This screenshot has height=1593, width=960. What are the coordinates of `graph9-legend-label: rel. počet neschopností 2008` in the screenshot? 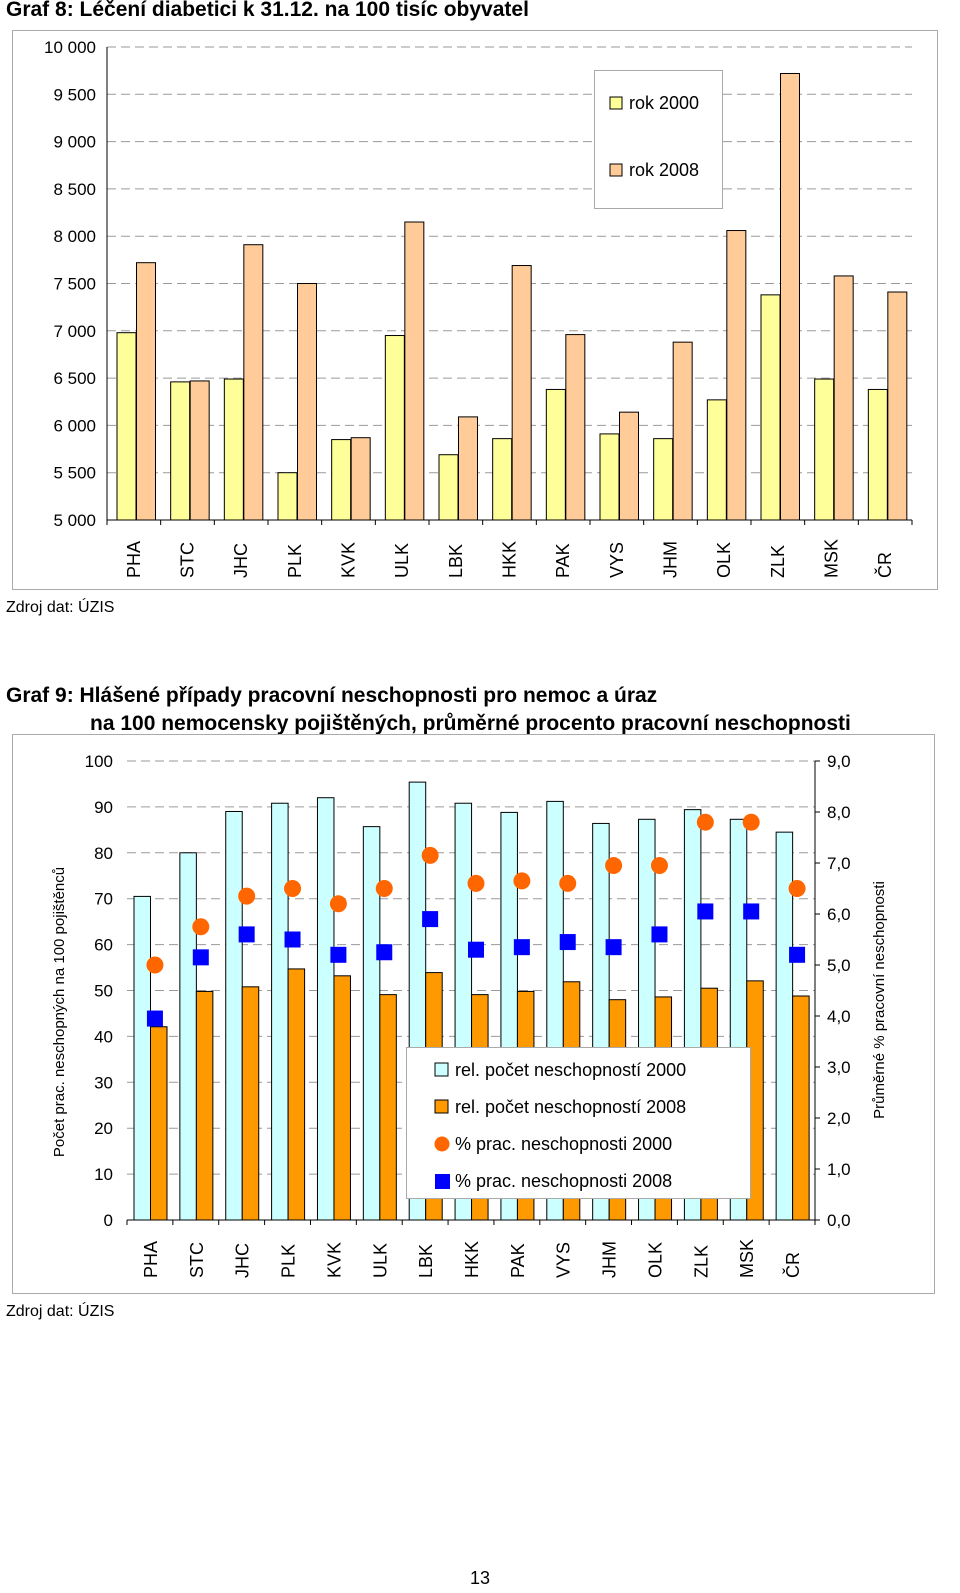 It's located at (570, 1107).